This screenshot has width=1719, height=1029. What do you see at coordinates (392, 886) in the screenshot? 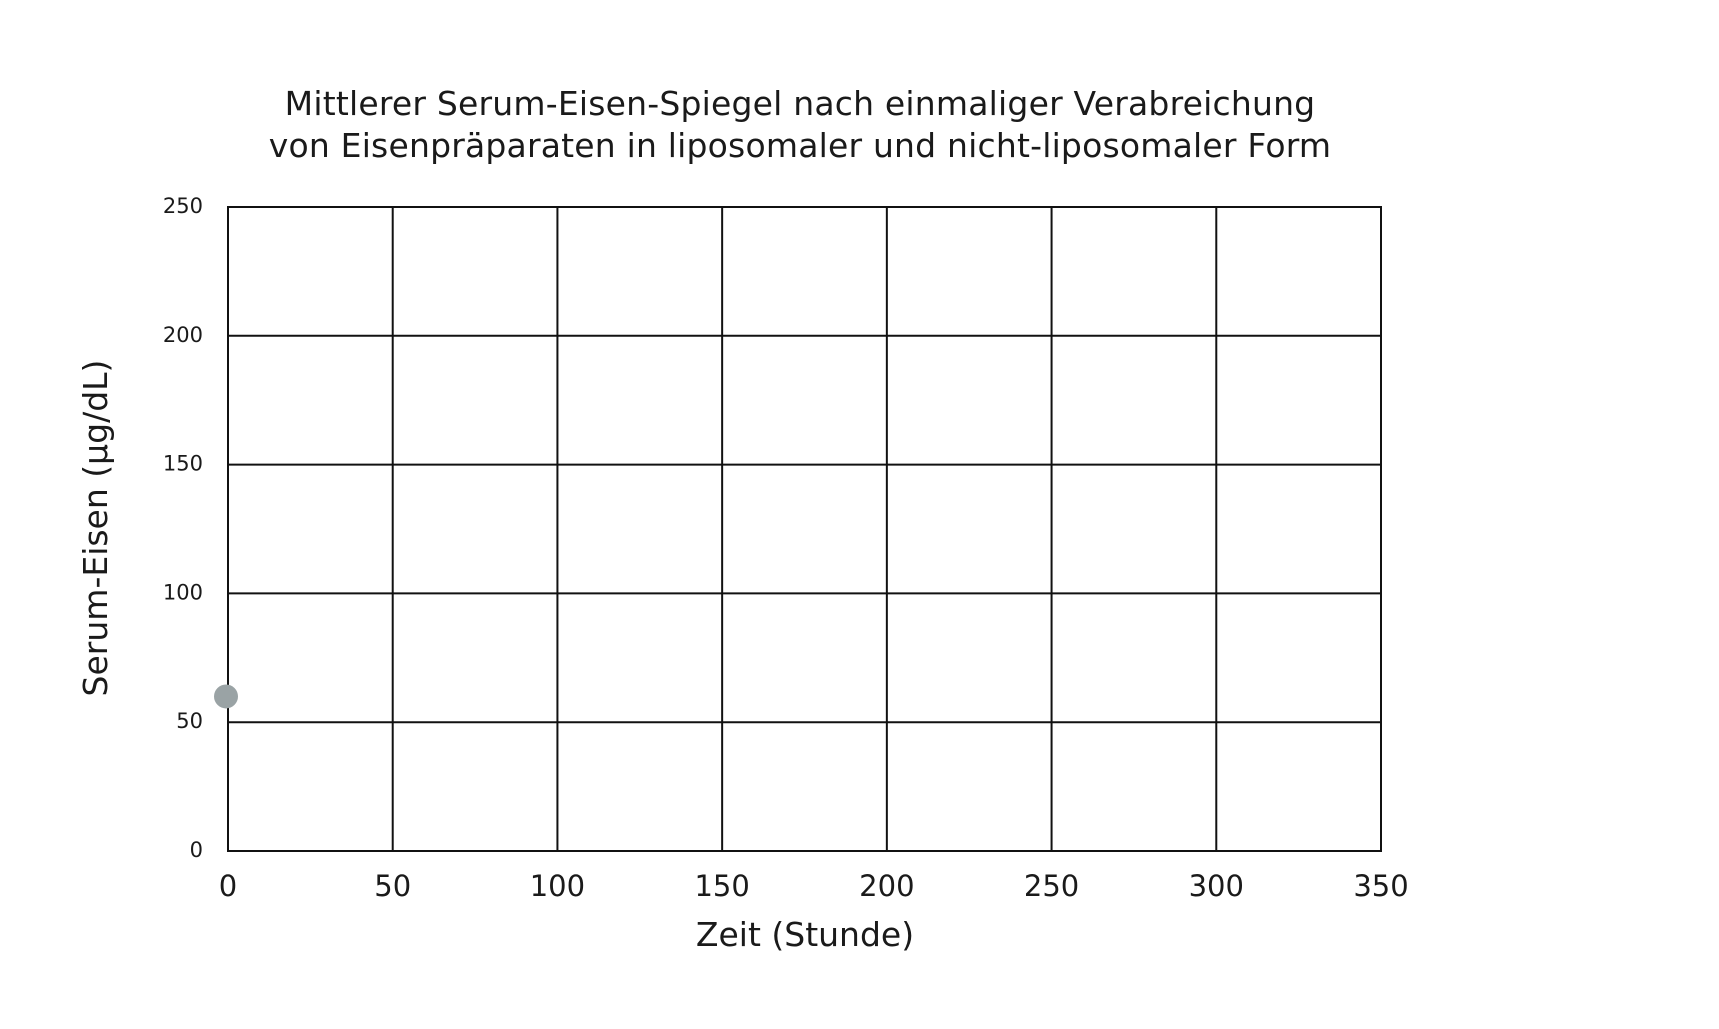
I see `x-tick-label: 50` at bounding box center [392, 886].